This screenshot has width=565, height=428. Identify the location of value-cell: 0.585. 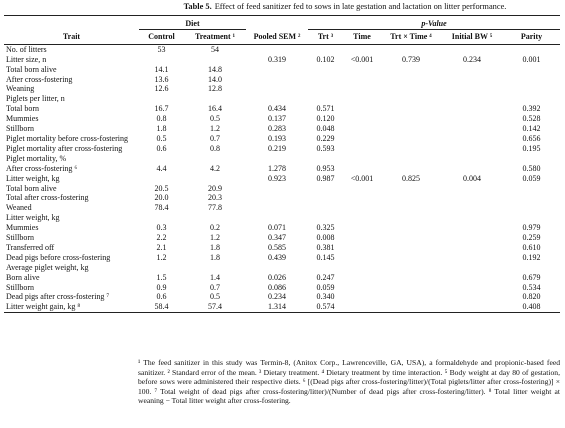
(277, 247).